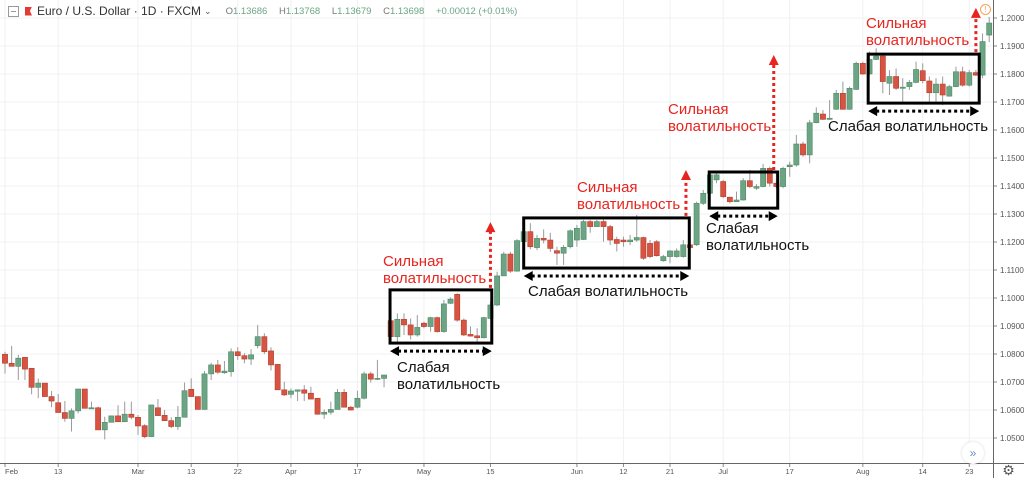  Describe the element at coordinates (435, 270) in the screenshot. I see `strong-volatility-label-1: Сильная волатильность` at that location.